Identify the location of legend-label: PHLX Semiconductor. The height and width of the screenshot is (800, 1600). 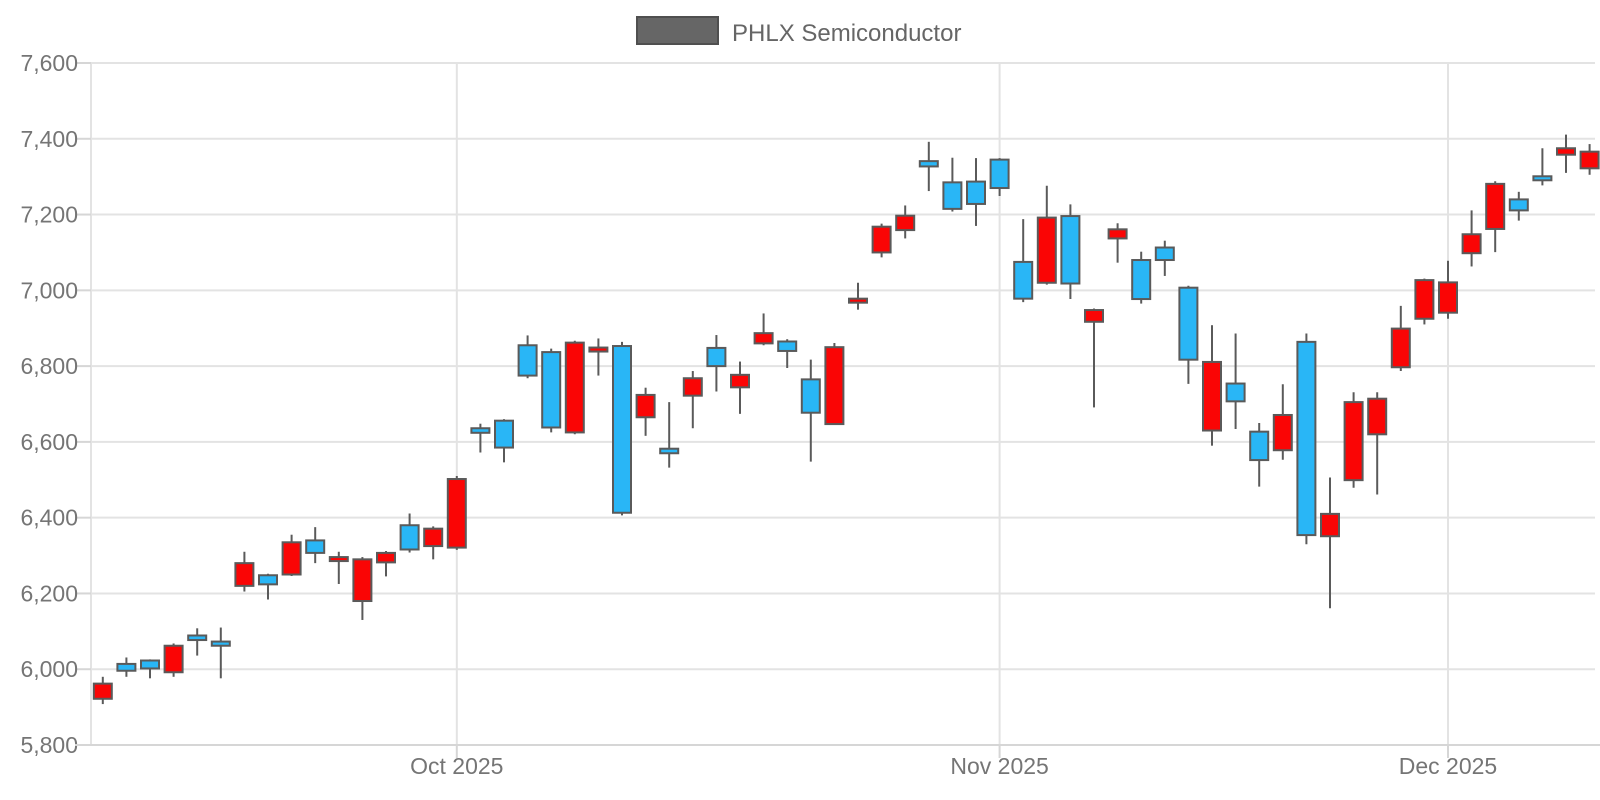
(846, 33).